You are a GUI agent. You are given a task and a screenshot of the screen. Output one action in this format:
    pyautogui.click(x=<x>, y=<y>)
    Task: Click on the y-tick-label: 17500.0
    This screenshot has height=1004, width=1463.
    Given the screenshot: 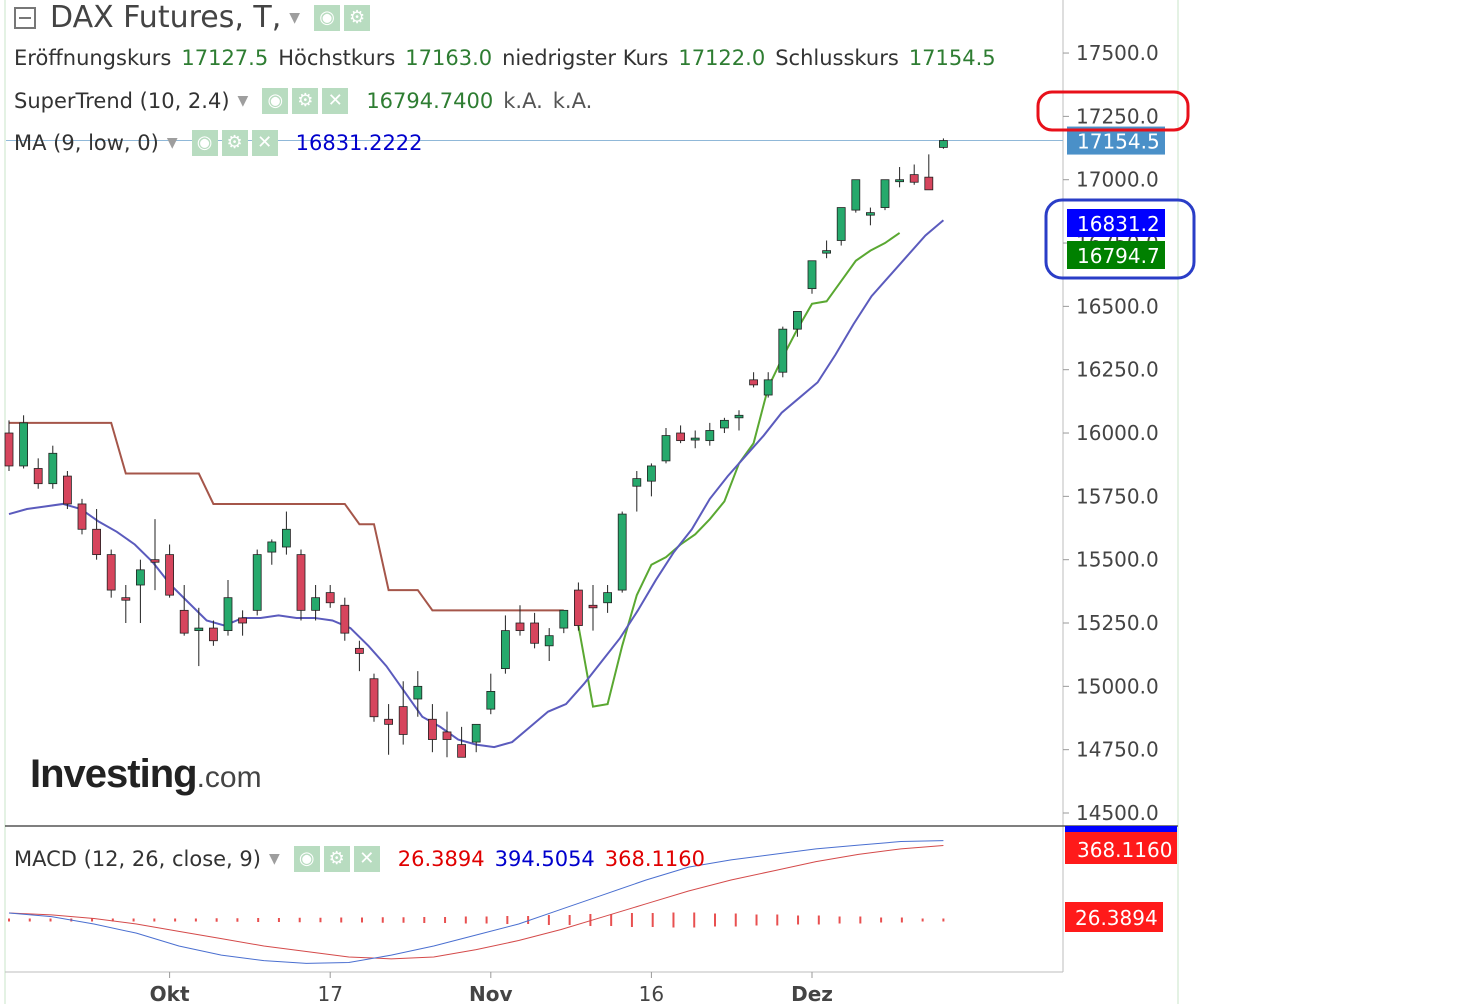 What is the action you would take?
    pyautogui.click(x=1117, y=53)
    